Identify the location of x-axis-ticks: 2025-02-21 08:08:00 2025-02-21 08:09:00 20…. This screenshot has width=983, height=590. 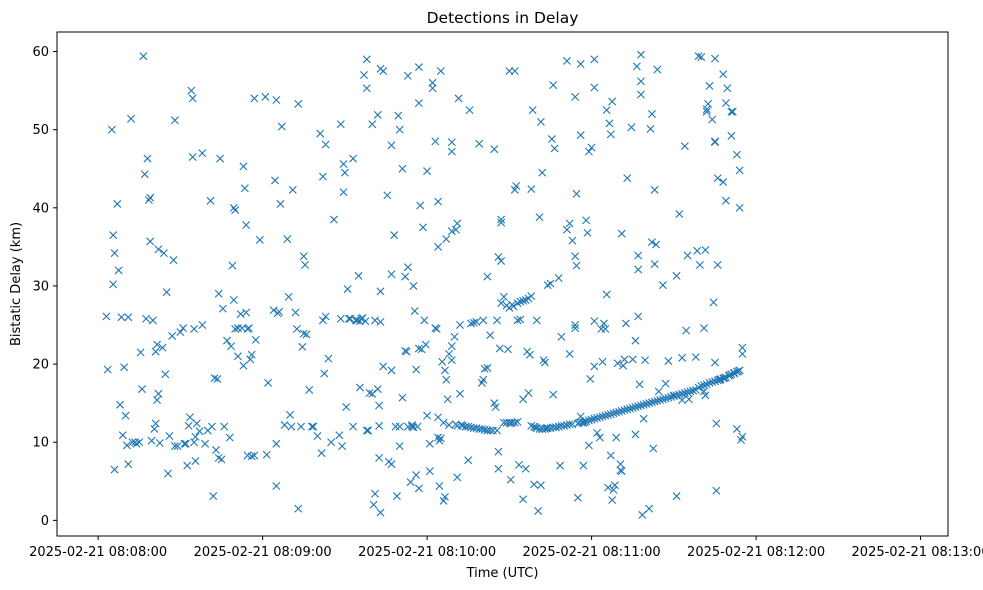
(506, 548).